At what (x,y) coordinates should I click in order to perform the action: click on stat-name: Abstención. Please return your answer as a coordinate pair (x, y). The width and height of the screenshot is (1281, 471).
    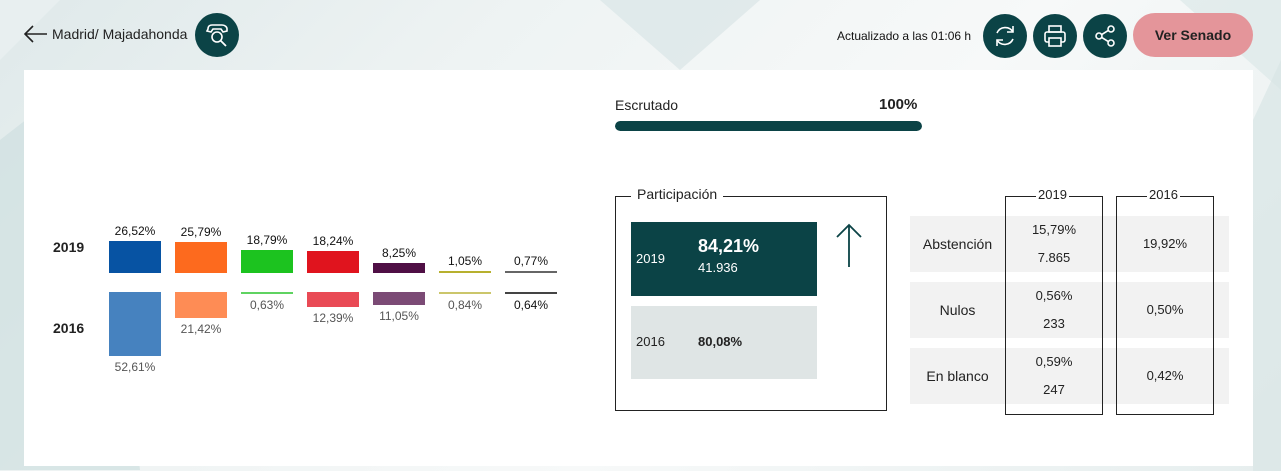
    Looking at the image, I should click on (957, 244).